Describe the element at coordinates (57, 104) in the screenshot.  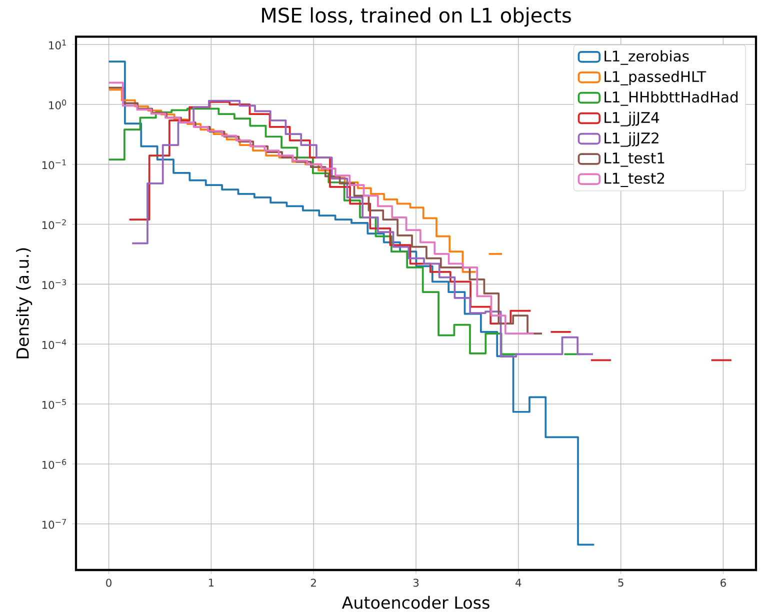
I see `y-tick-label: 10$^{0}$` at that location.